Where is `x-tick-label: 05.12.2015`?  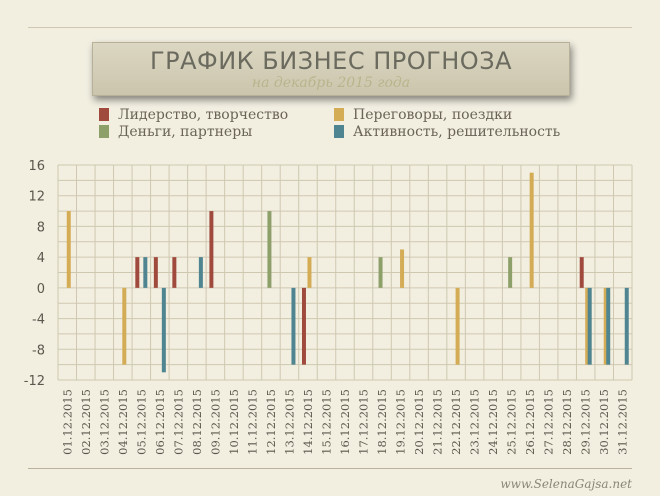 x-tick-label: 05.12.2015 is located at coordinates (141, 422).